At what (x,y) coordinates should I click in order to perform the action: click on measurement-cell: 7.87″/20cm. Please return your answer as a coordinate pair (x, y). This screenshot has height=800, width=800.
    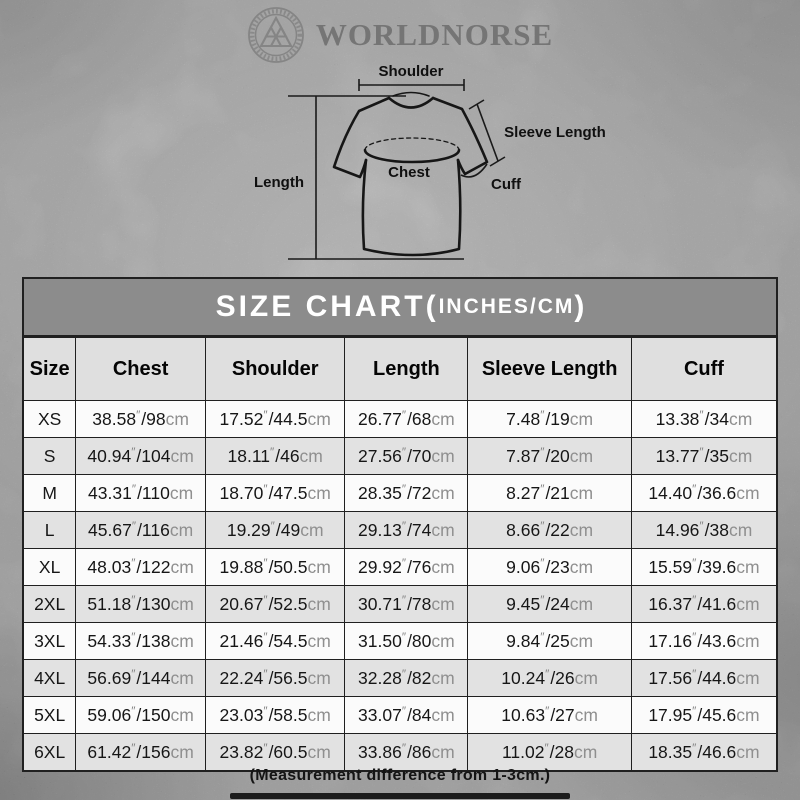
    Looking at the image, I should click on (549, 456).